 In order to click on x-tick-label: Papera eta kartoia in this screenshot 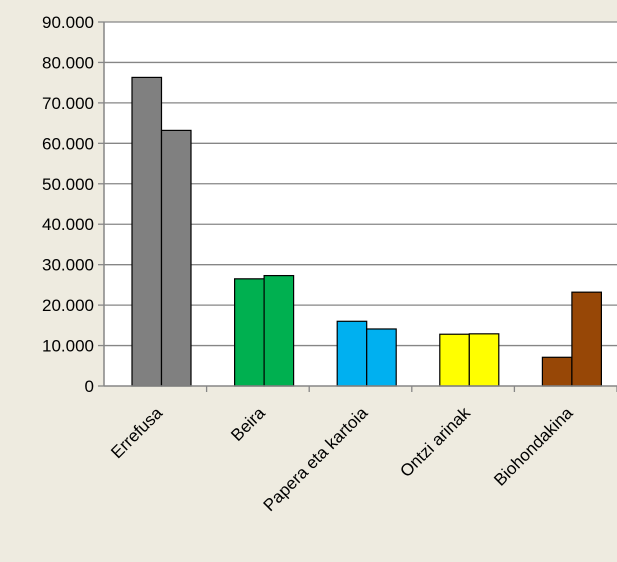, I will do `click(316, 459)`.